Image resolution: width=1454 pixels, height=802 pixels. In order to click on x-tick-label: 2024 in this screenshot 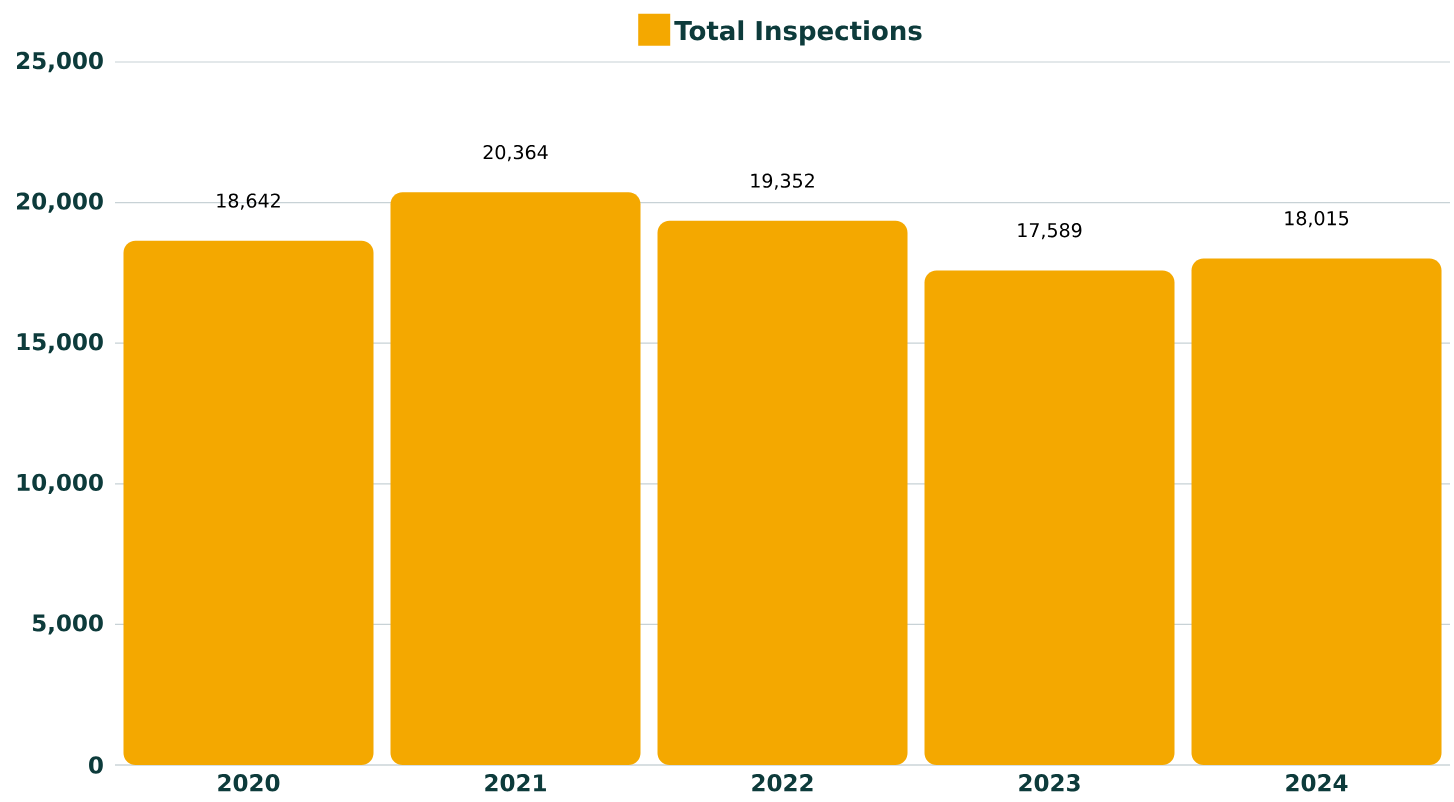, I will do `click(1317, 783)`.